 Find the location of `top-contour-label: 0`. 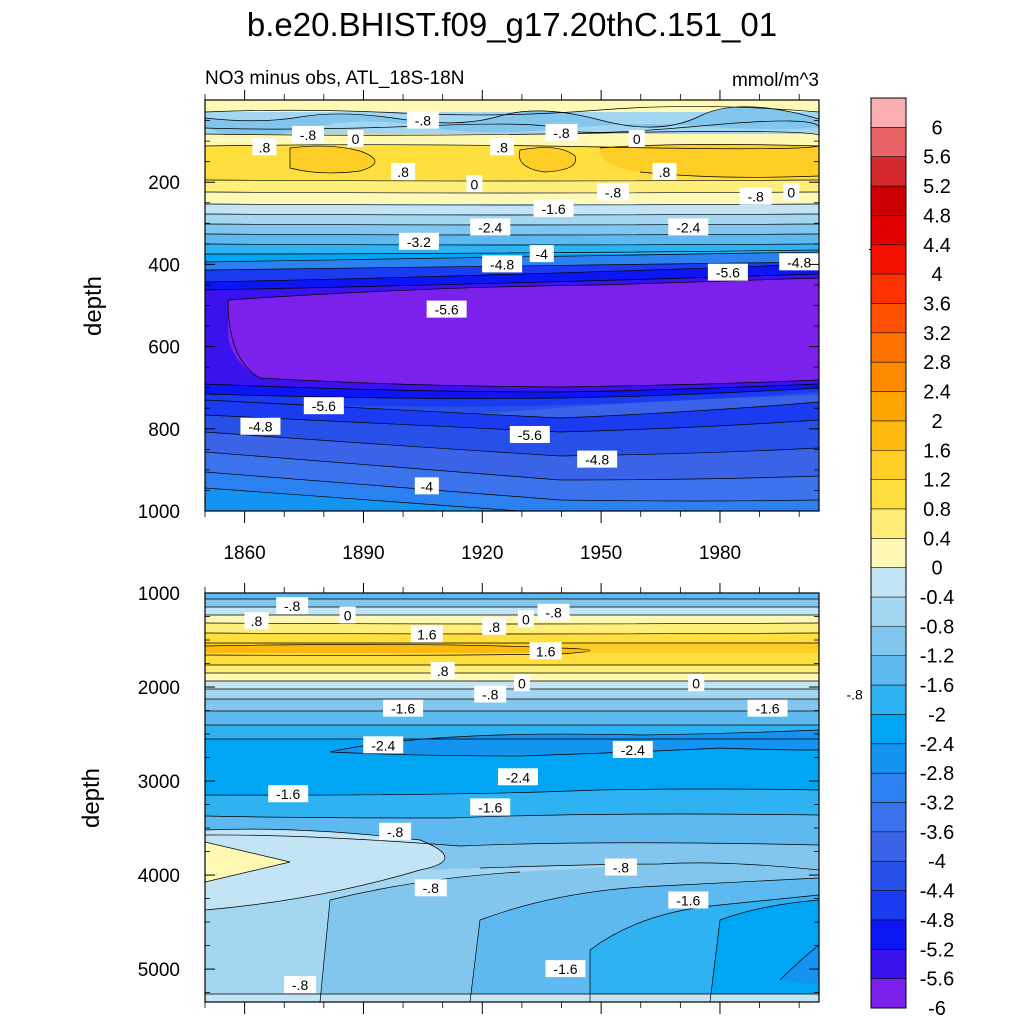

top-contour-label: 0 is located at coordinates (636, 139).